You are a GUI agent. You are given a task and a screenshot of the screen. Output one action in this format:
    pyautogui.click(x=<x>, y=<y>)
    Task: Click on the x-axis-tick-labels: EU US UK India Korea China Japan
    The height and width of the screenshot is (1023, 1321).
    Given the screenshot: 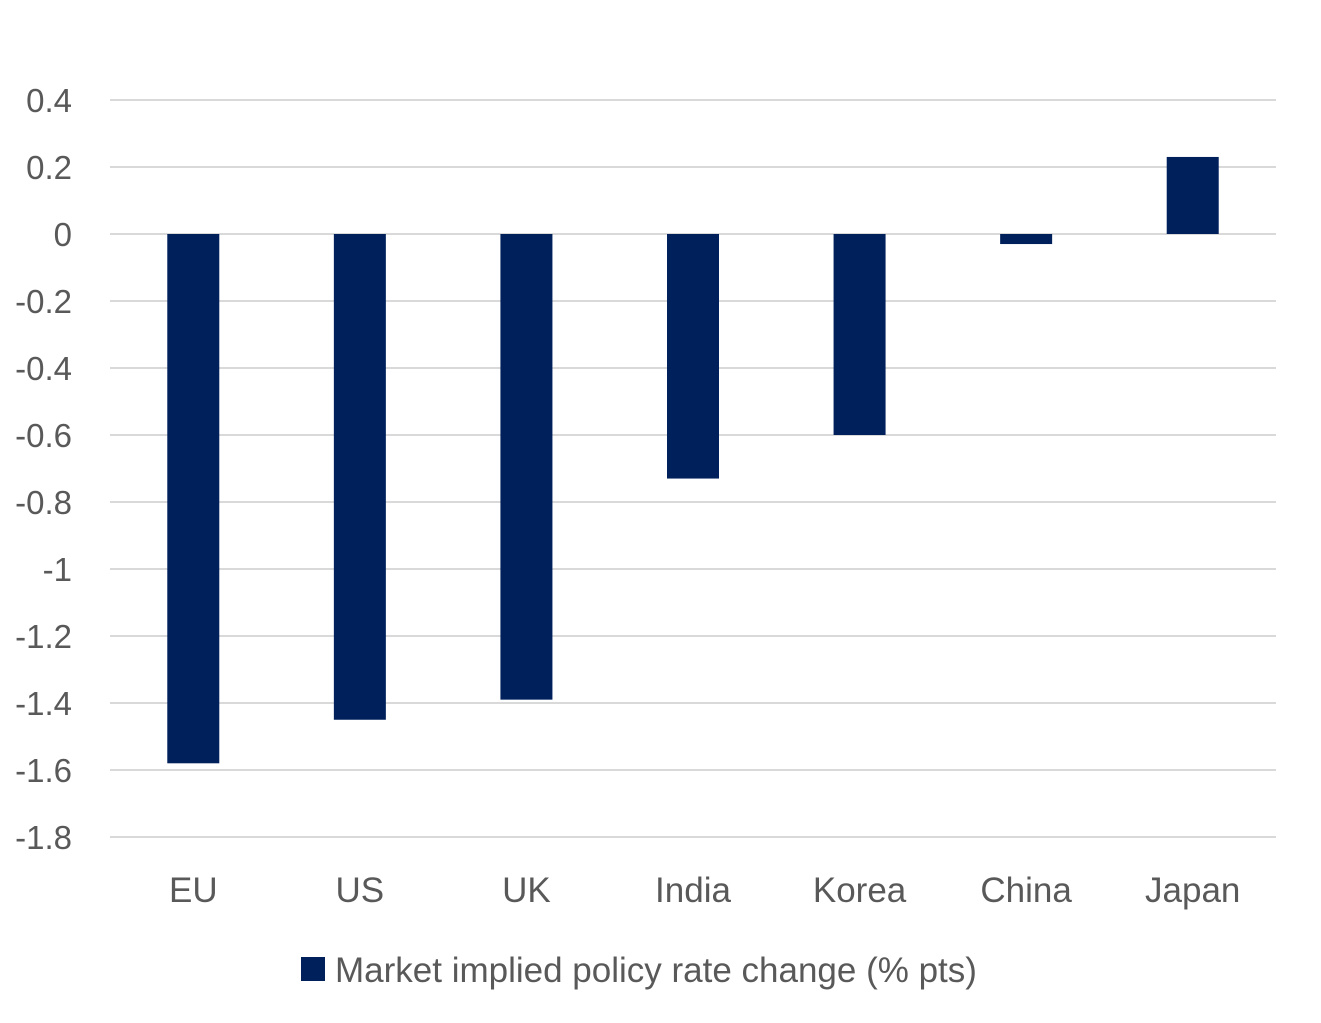 What is the action you would take?
    pyautogui.click(x=704, y=890)
    